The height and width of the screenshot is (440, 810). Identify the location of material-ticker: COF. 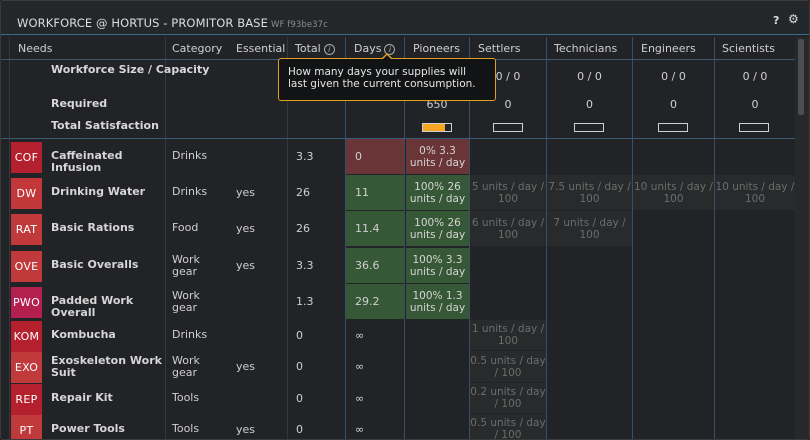
(26, 157).